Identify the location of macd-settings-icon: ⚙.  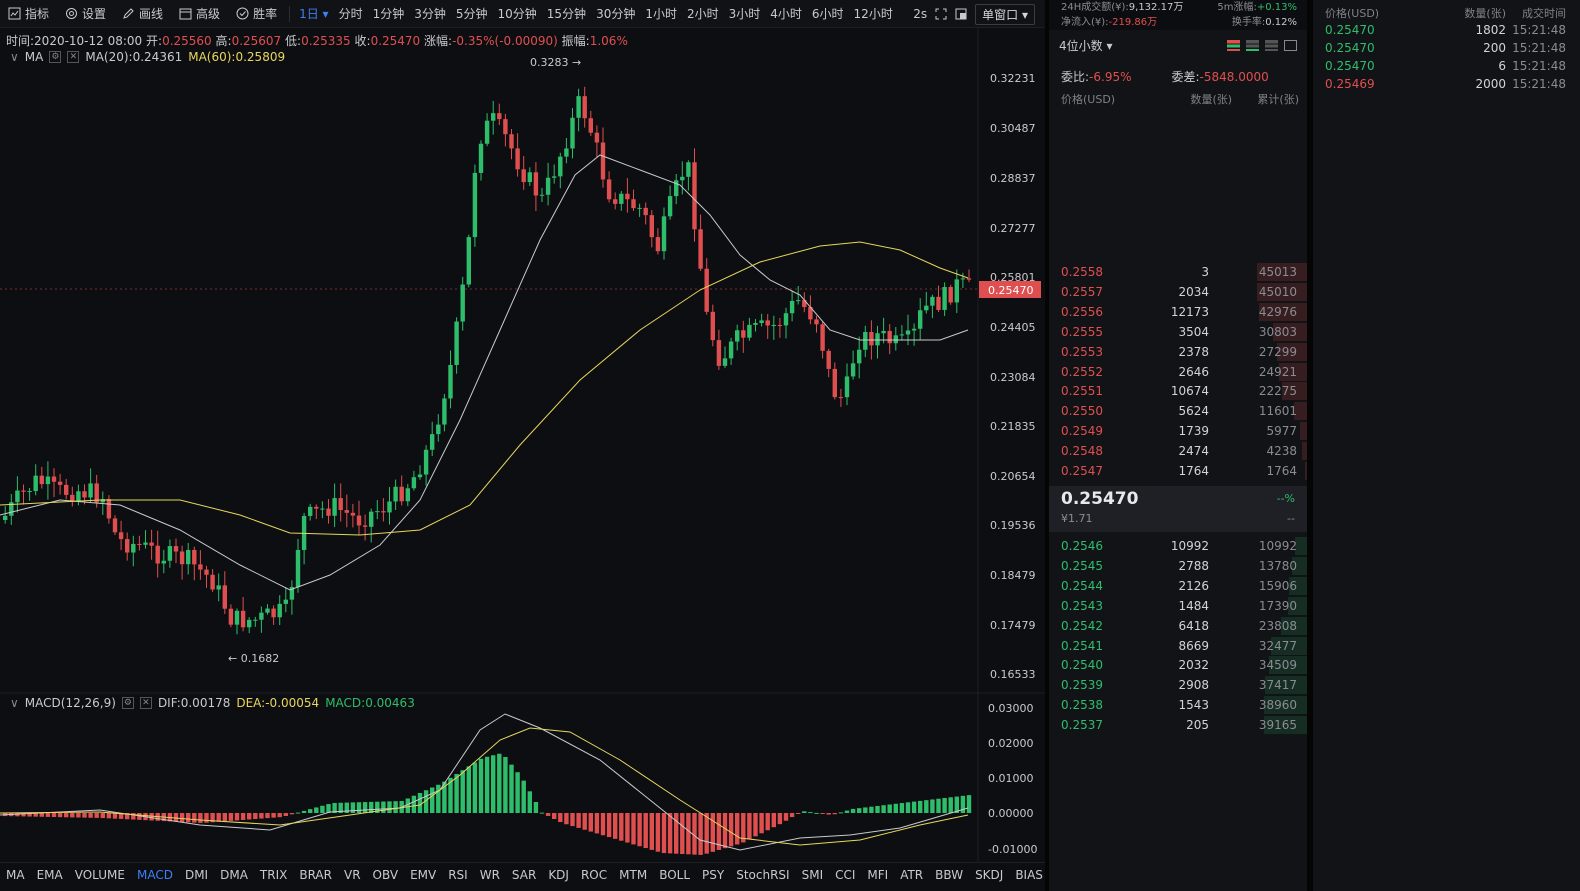
(127, 703).